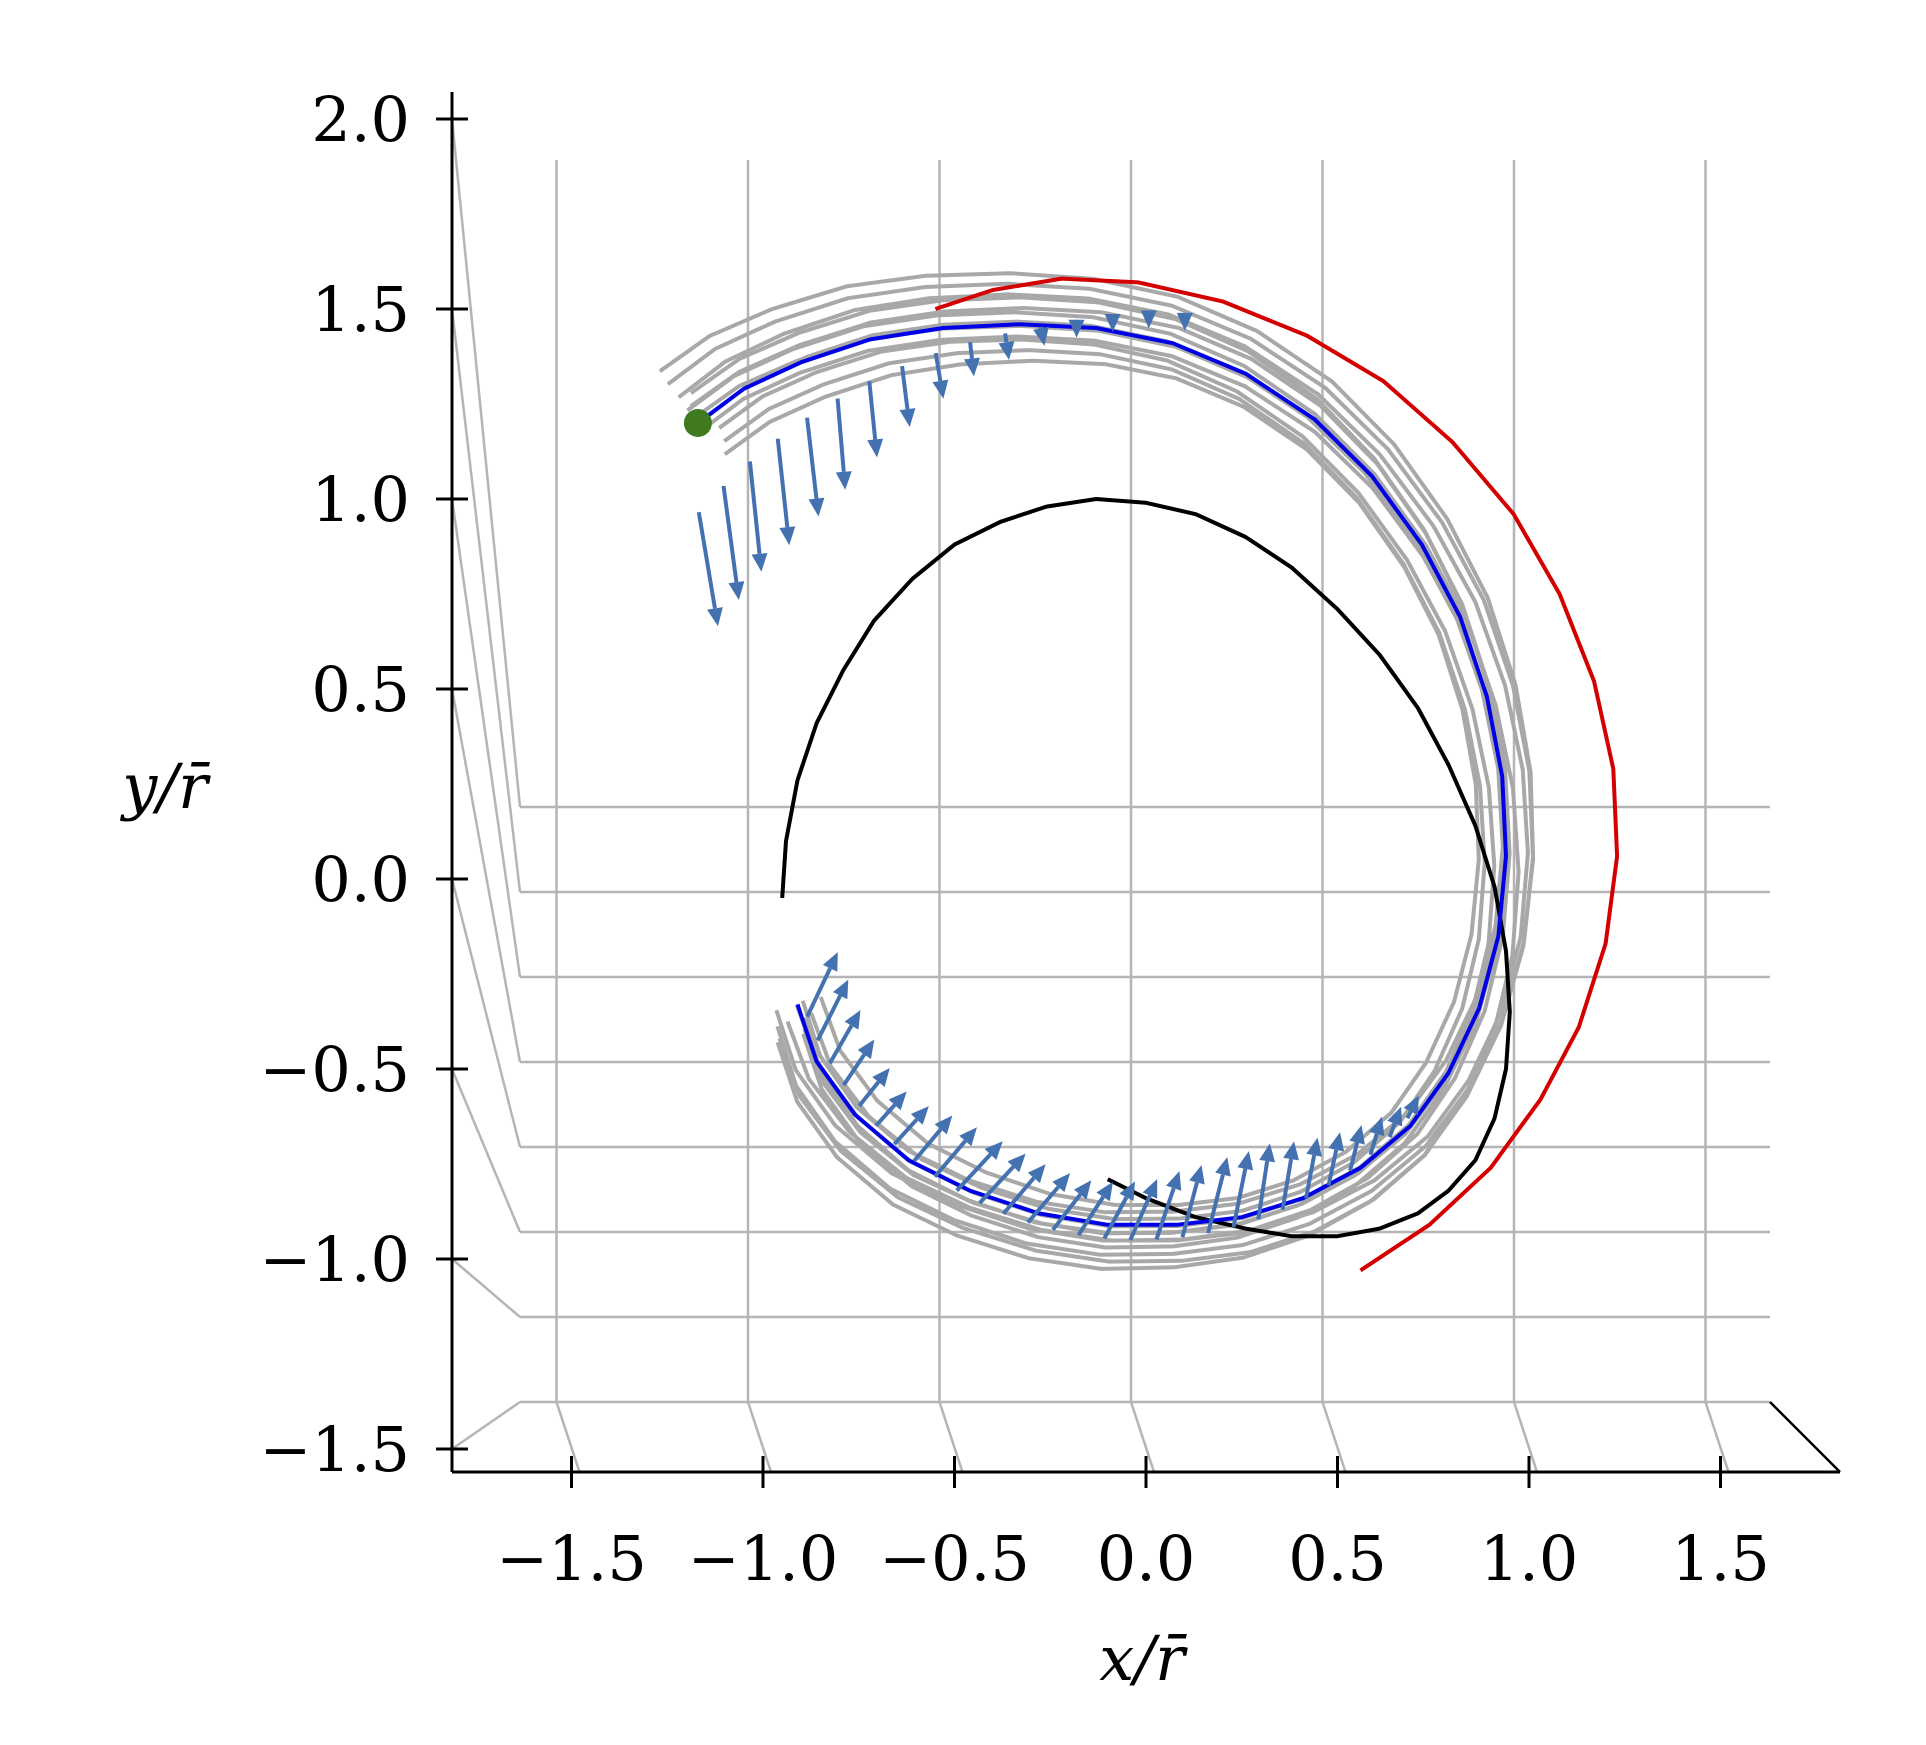 This screenshot has width=1926, height=1745. What do you see at coordinates (1146, 1558) in the screenshot?
I see `x-tick-label: 0.0` at bounding box center [1146, 1558].